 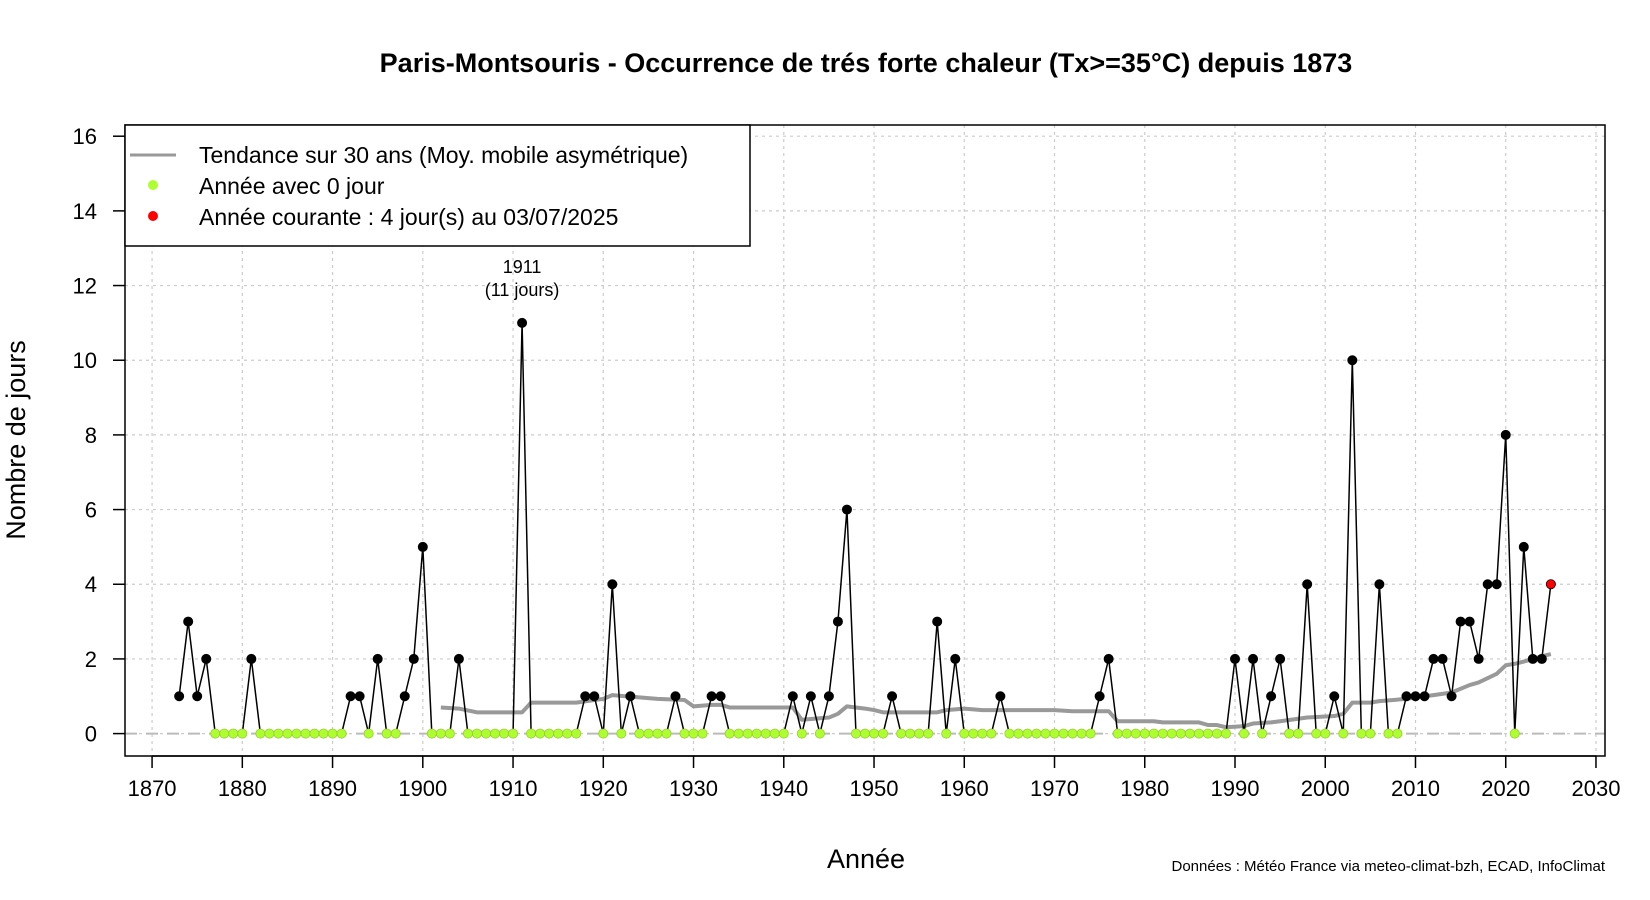 What do you see at coordinates (85, 211) in the screenshot?
I see `y-tick-label: 14` at bounding box center [85, 211].